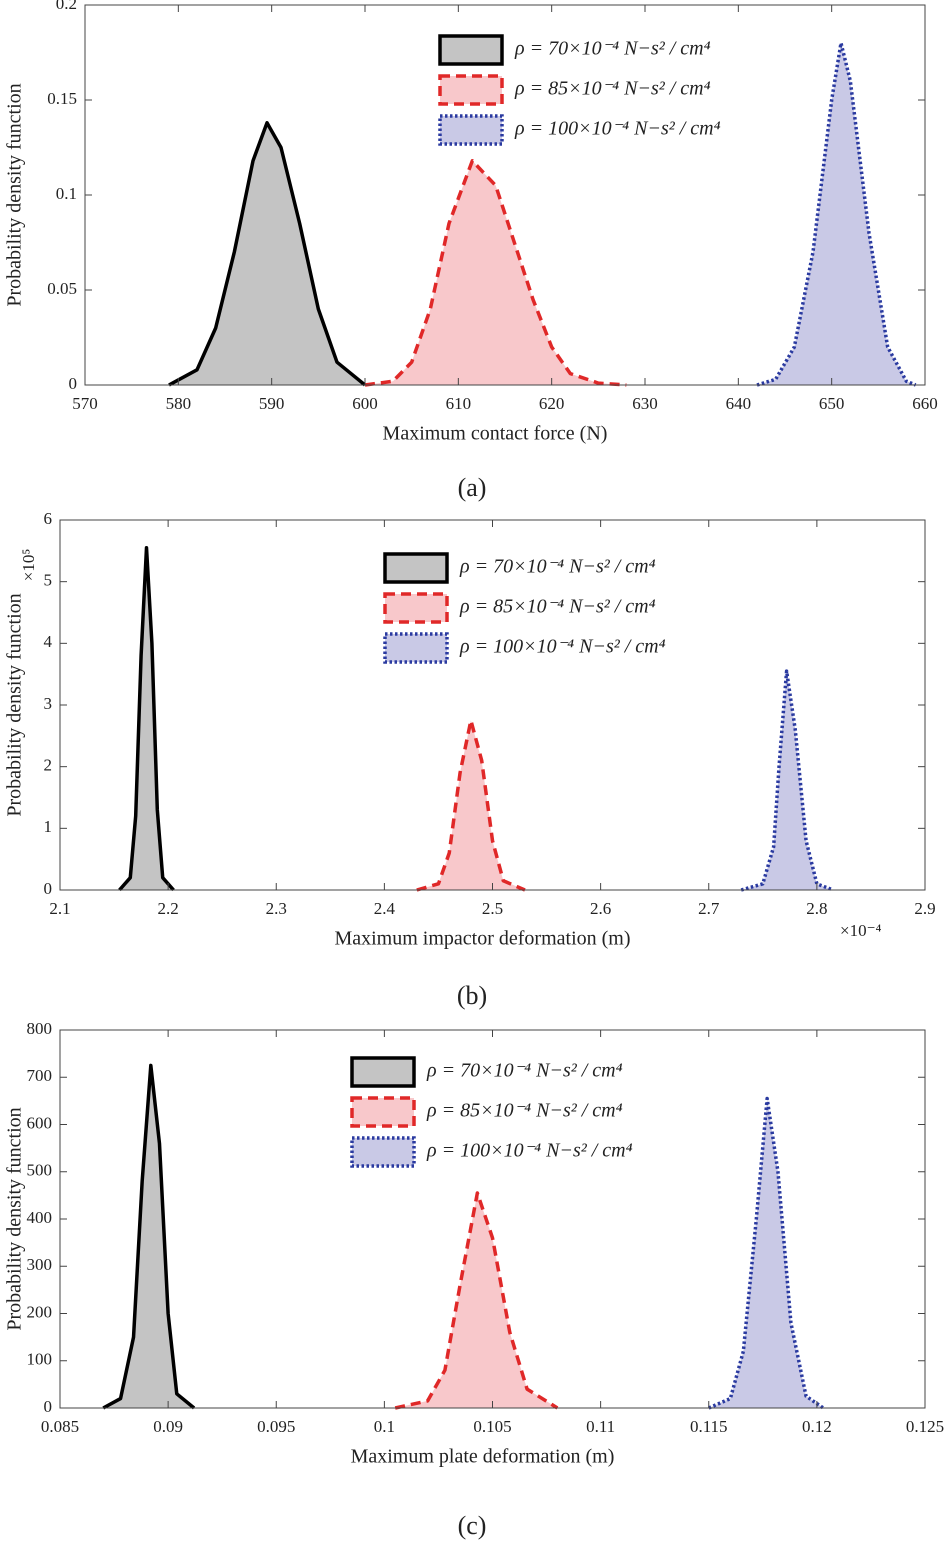  Describe the element at coordinates (924, 908) in the screenshot. I see `x-tick-label: 2.9` at that location.